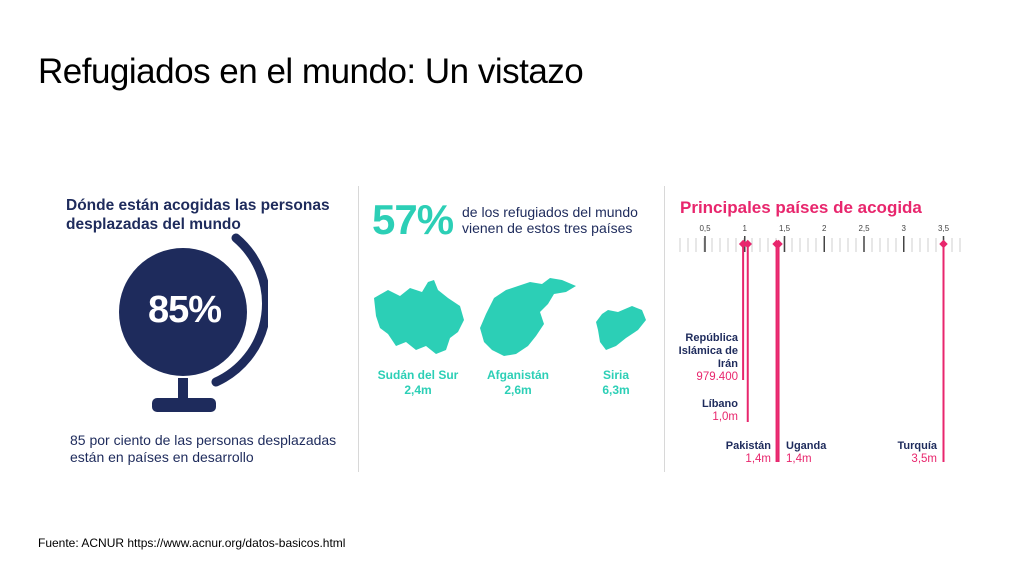 This screenshot has height=576, width=1024. What do you see at coordinates (924, 459) in the screenshot?
I see `host-value: 3,5m` at bounding box center [924, 459].